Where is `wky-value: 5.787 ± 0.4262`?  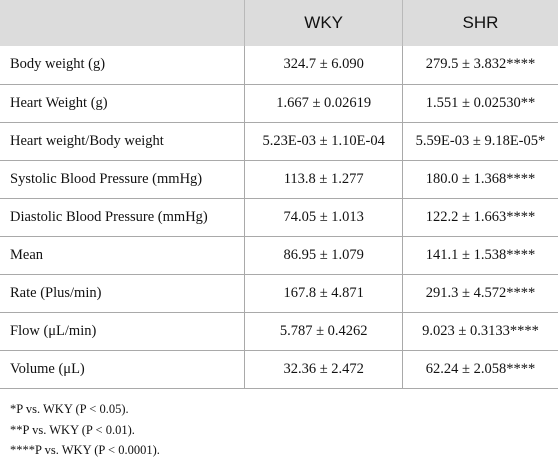 wky-value: 5.787 ± 0.4262 is located at coordinates (323, 331).